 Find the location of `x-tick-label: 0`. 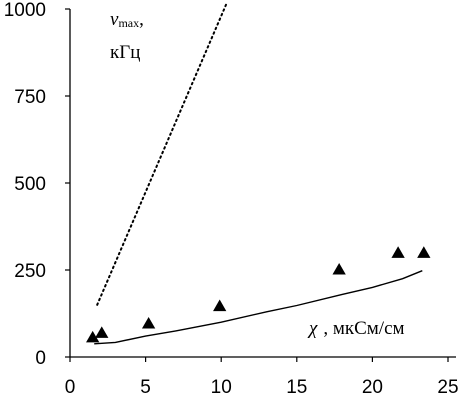

x-tick-label: 0 is located at coordinates (70, 387).